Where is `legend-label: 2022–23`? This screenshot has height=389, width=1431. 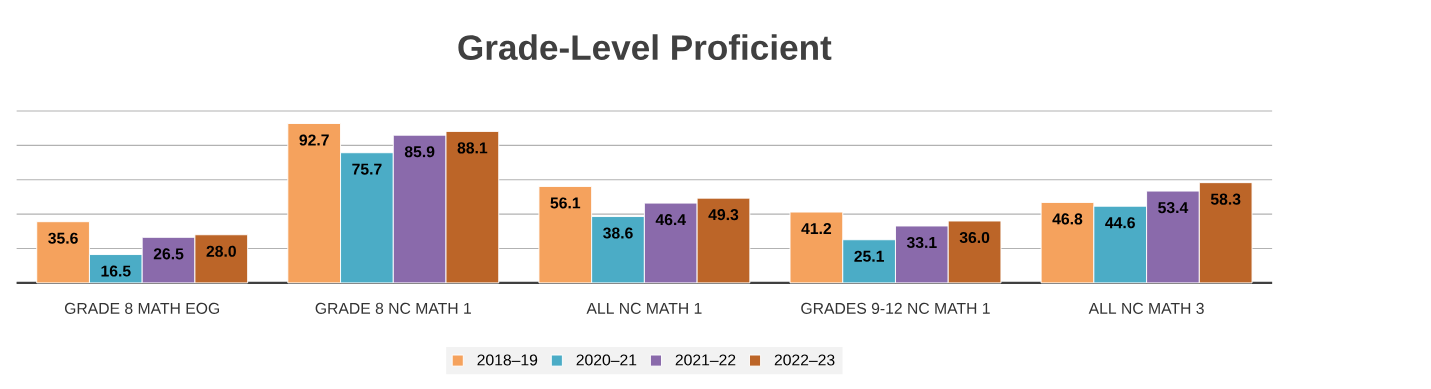 legend-label: 2022–23 is located at coordinates (804, 360).